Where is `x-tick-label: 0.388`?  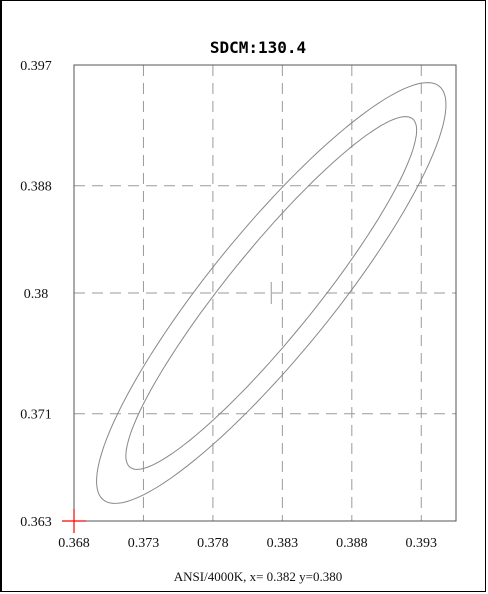
x-tick-label: 0.388 is located at coordinates (352, 543).